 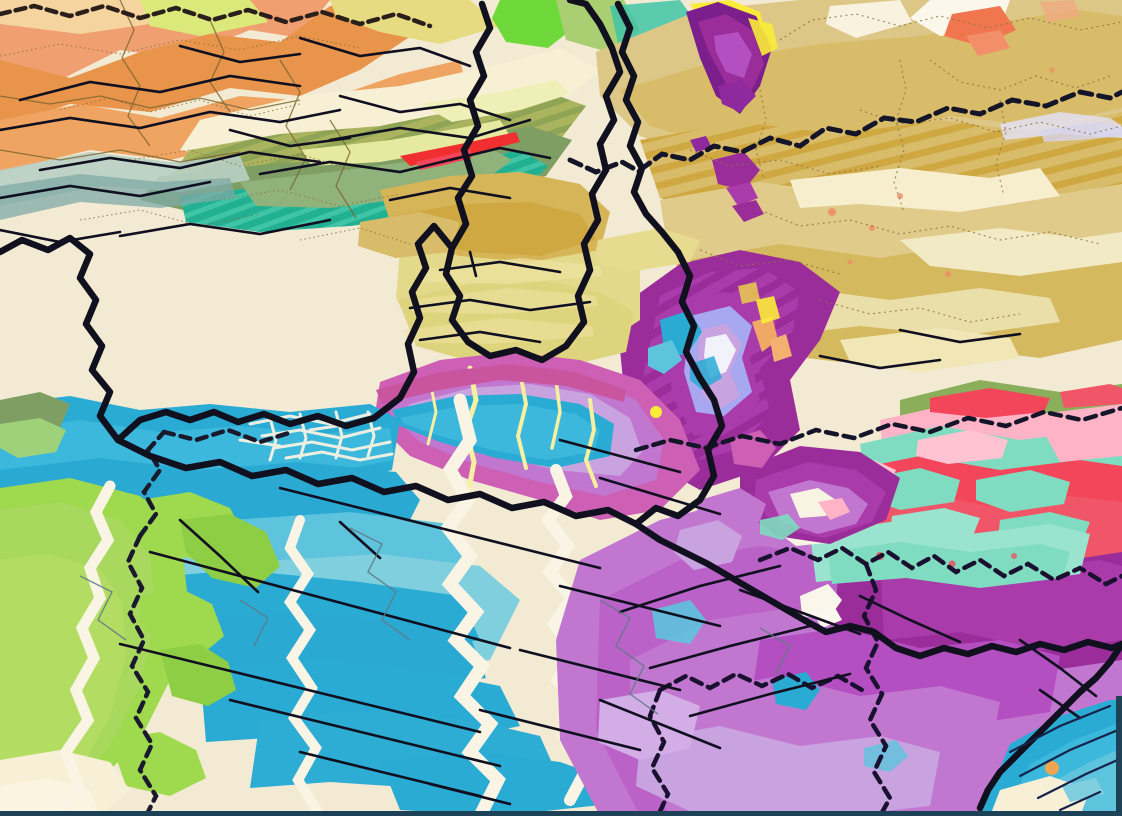 I want to click on unit-quaternary-loess-north, so click(x=534, y=24).